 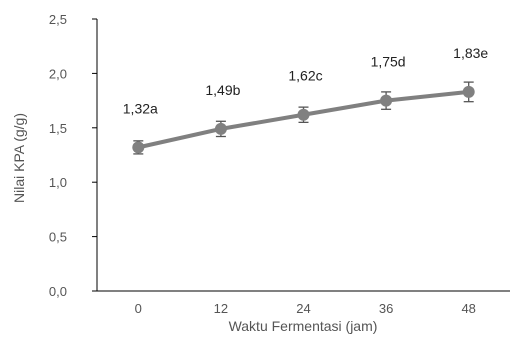 What do you see at coordinates (58, 128) in the screenshot?
I see `y-tick-label: 1,5` at bounding box center [58, 128].